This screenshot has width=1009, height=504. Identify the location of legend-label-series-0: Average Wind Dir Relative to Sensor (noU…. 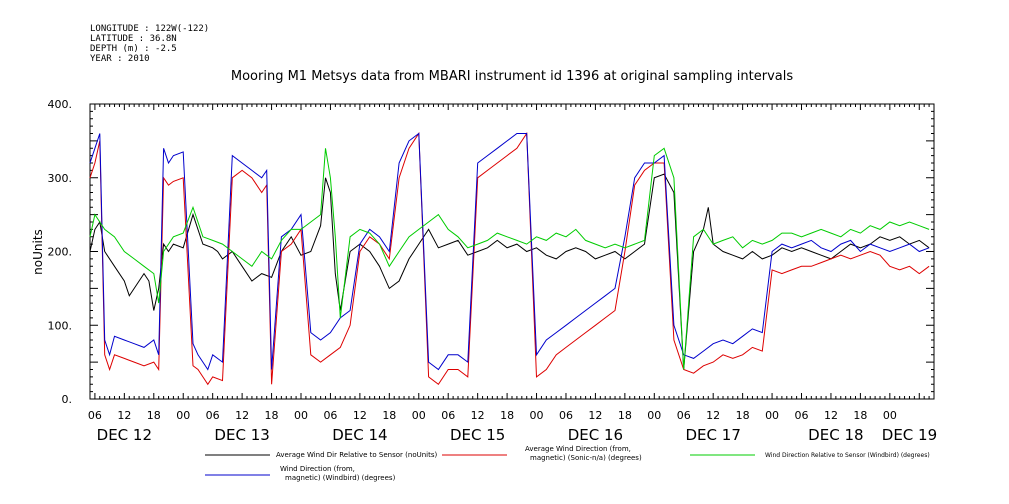
(356, 455).